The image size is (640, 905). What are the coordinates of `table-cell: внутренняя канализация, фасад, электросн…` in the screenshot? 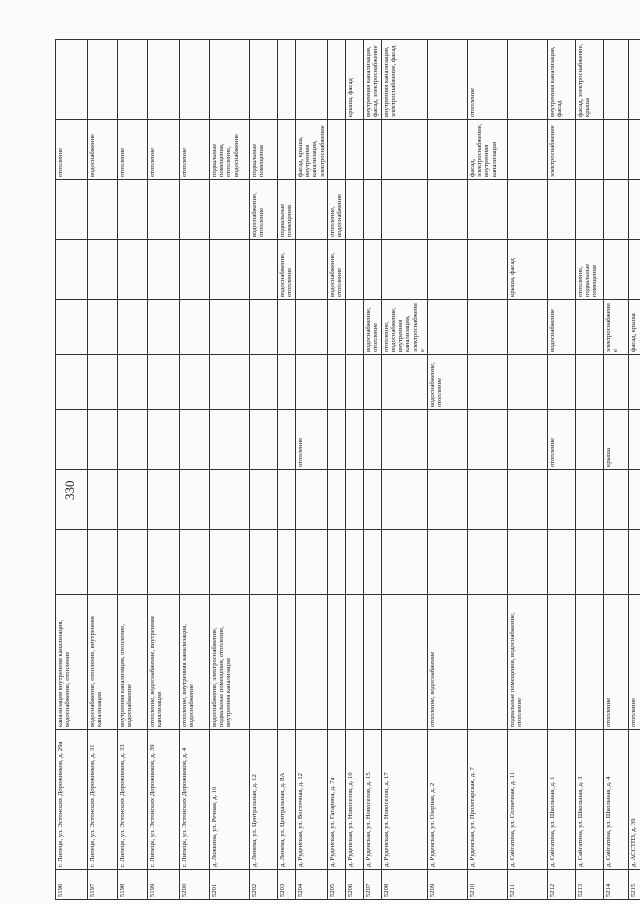 It's located at (372, 79).